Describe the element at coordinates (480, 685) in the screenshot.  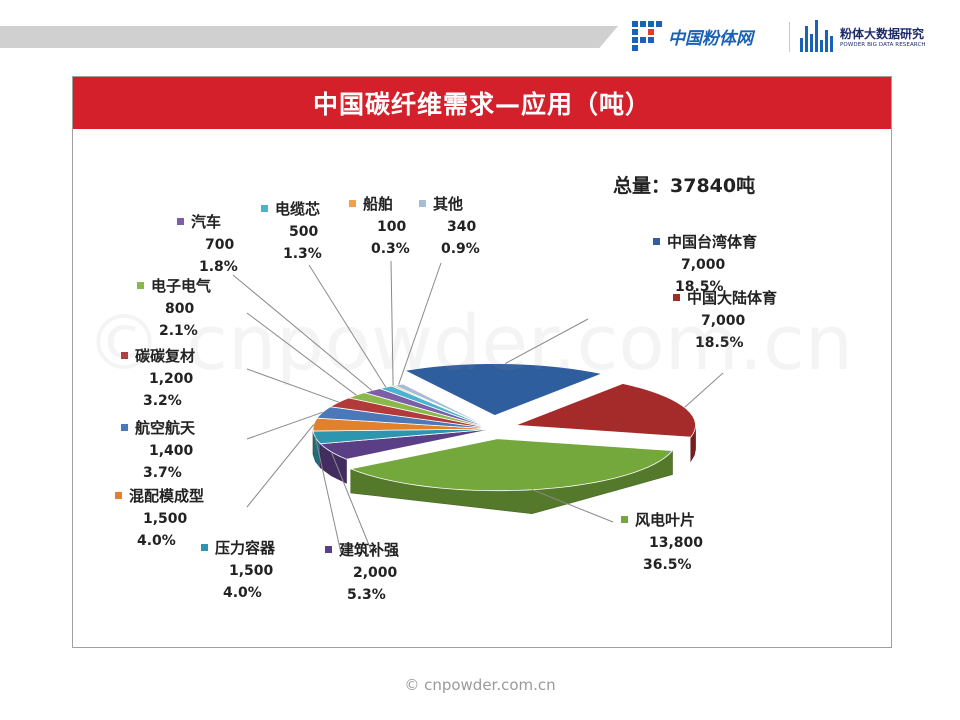
I see `footer-copyright: © cnpowder.com.cn` at that location.